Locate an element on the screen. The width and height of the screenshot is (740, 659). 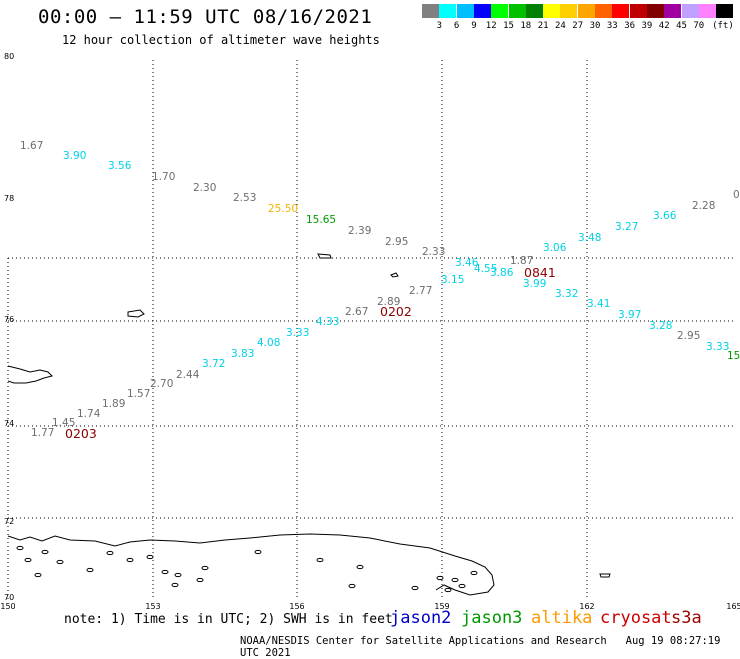
swh-value-label: 3.06 is located at coordinates (555, 248).